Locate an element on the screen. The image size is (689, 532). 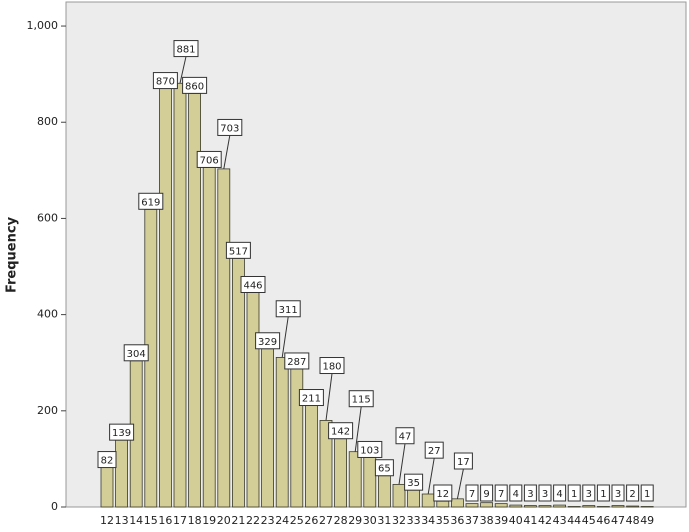
value-label: 115 is located at coordinates (361, 400).